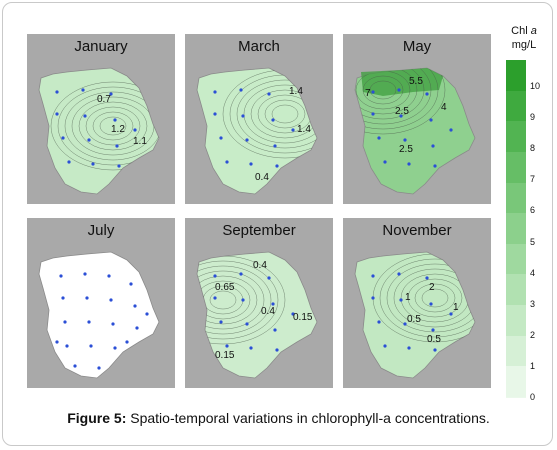 Image resolution: width=557 pixels, height=450 pixels. I want to click on map-panel-march: 1.4 1.4 0.4 March, so click(259, 119).